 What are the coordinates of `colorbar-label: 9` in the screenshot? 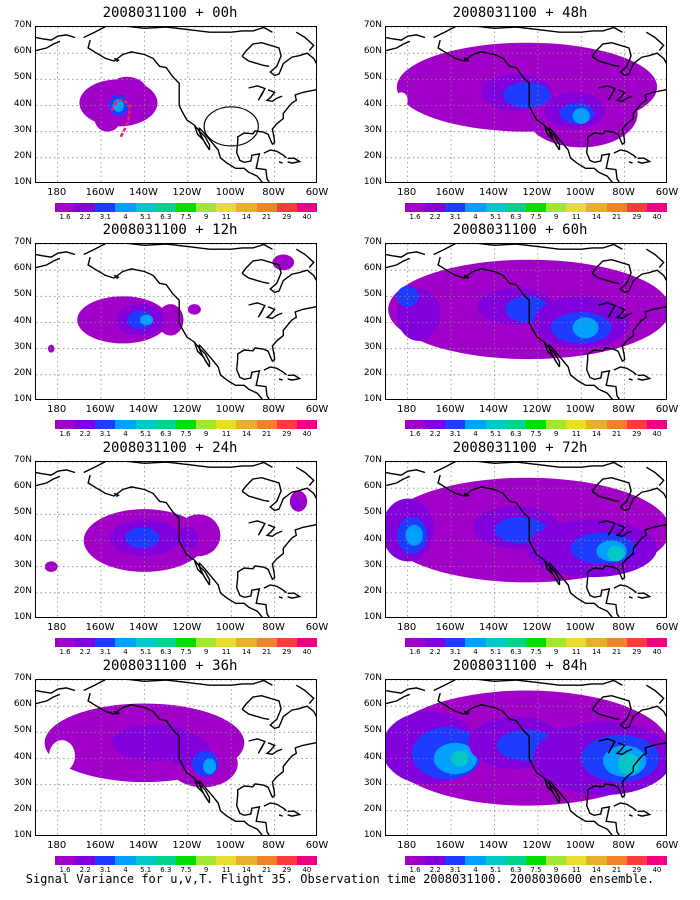 It's located at (206, 870).